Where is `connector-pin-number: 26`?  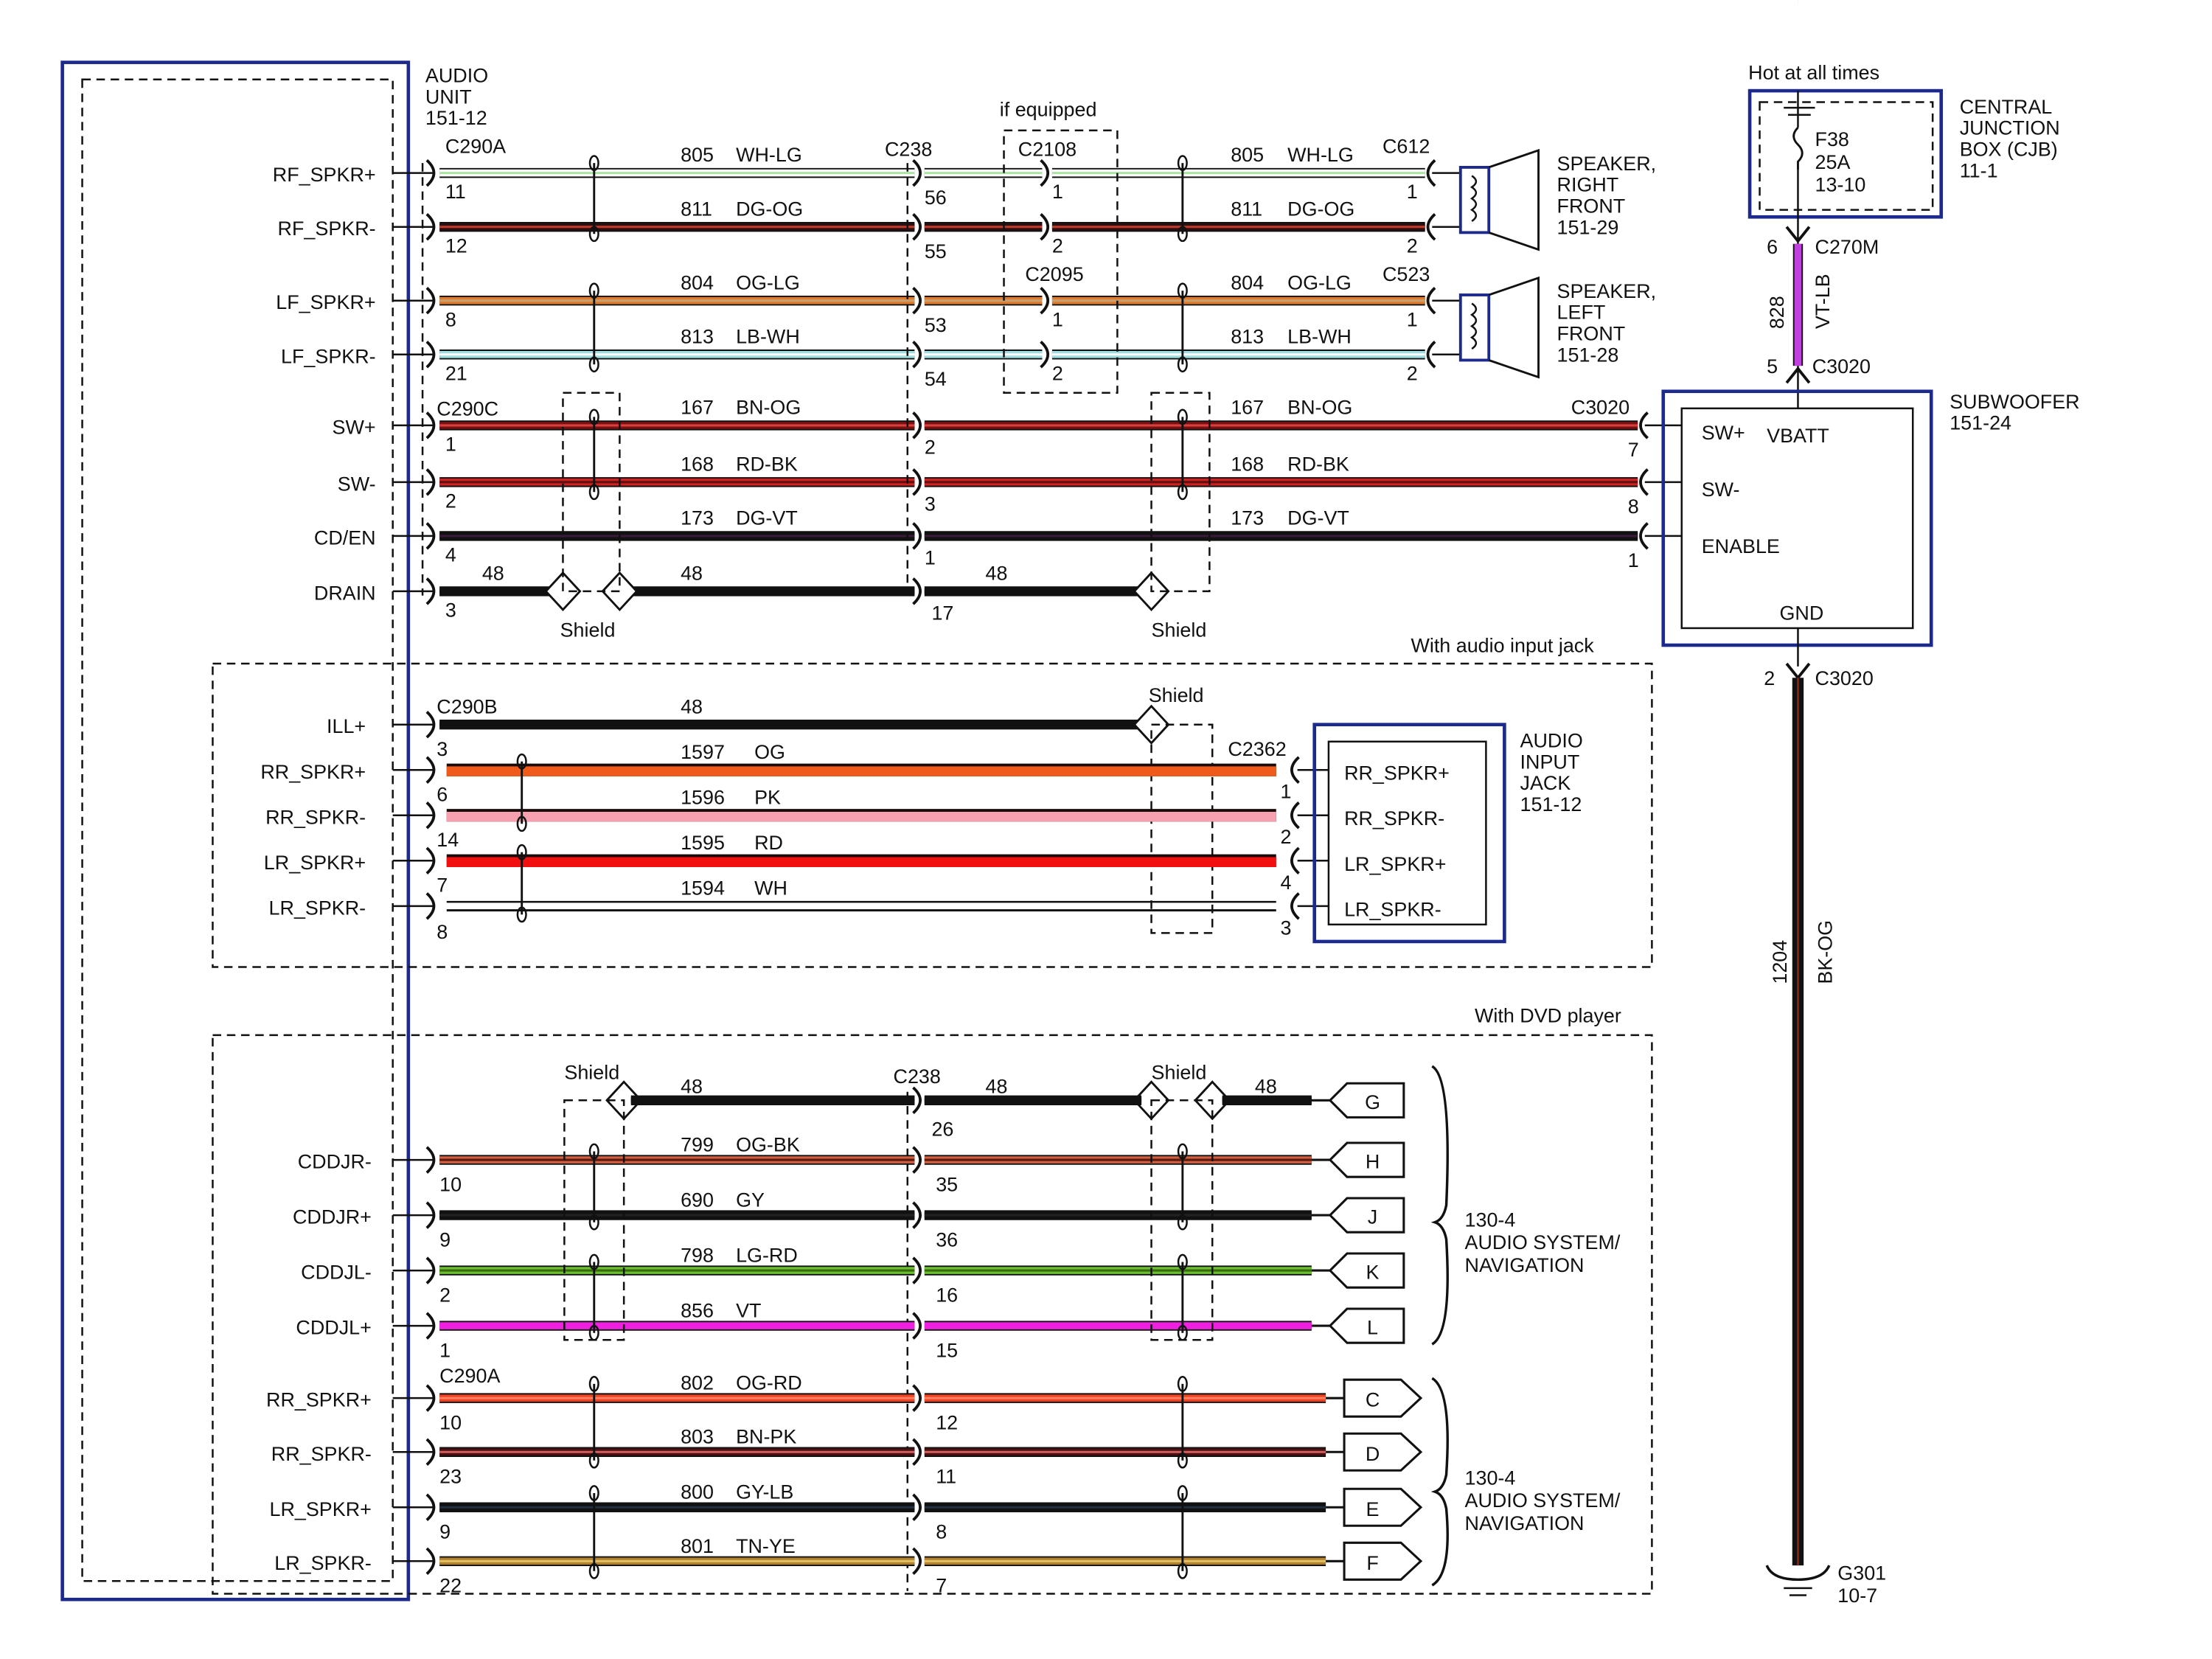 connector-pin-number: 26 is located at coordinates (942, 1129).